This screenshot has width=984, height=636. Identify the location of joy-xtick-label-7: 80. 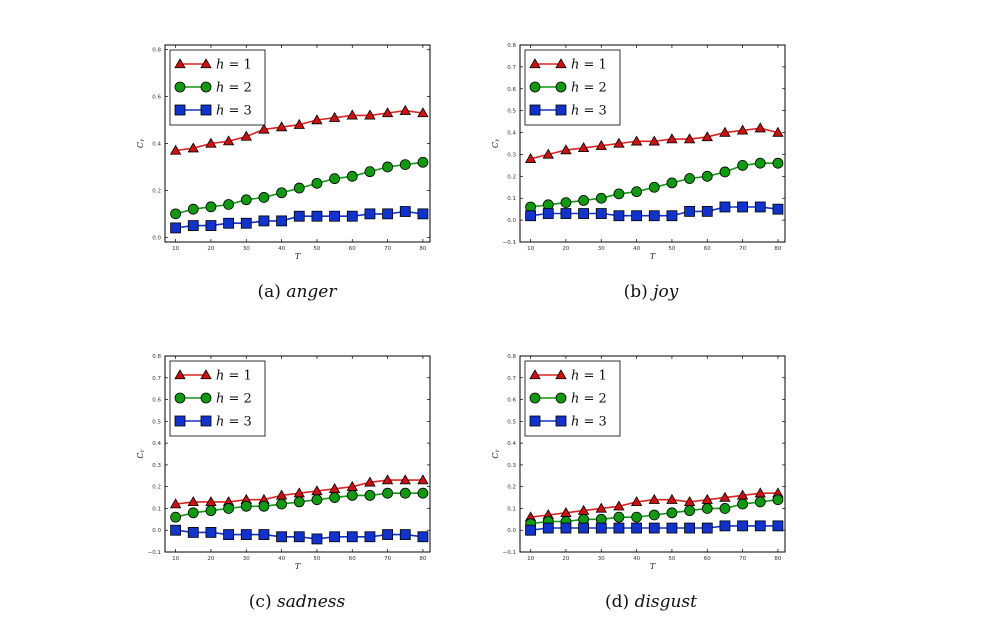
(777, 249).